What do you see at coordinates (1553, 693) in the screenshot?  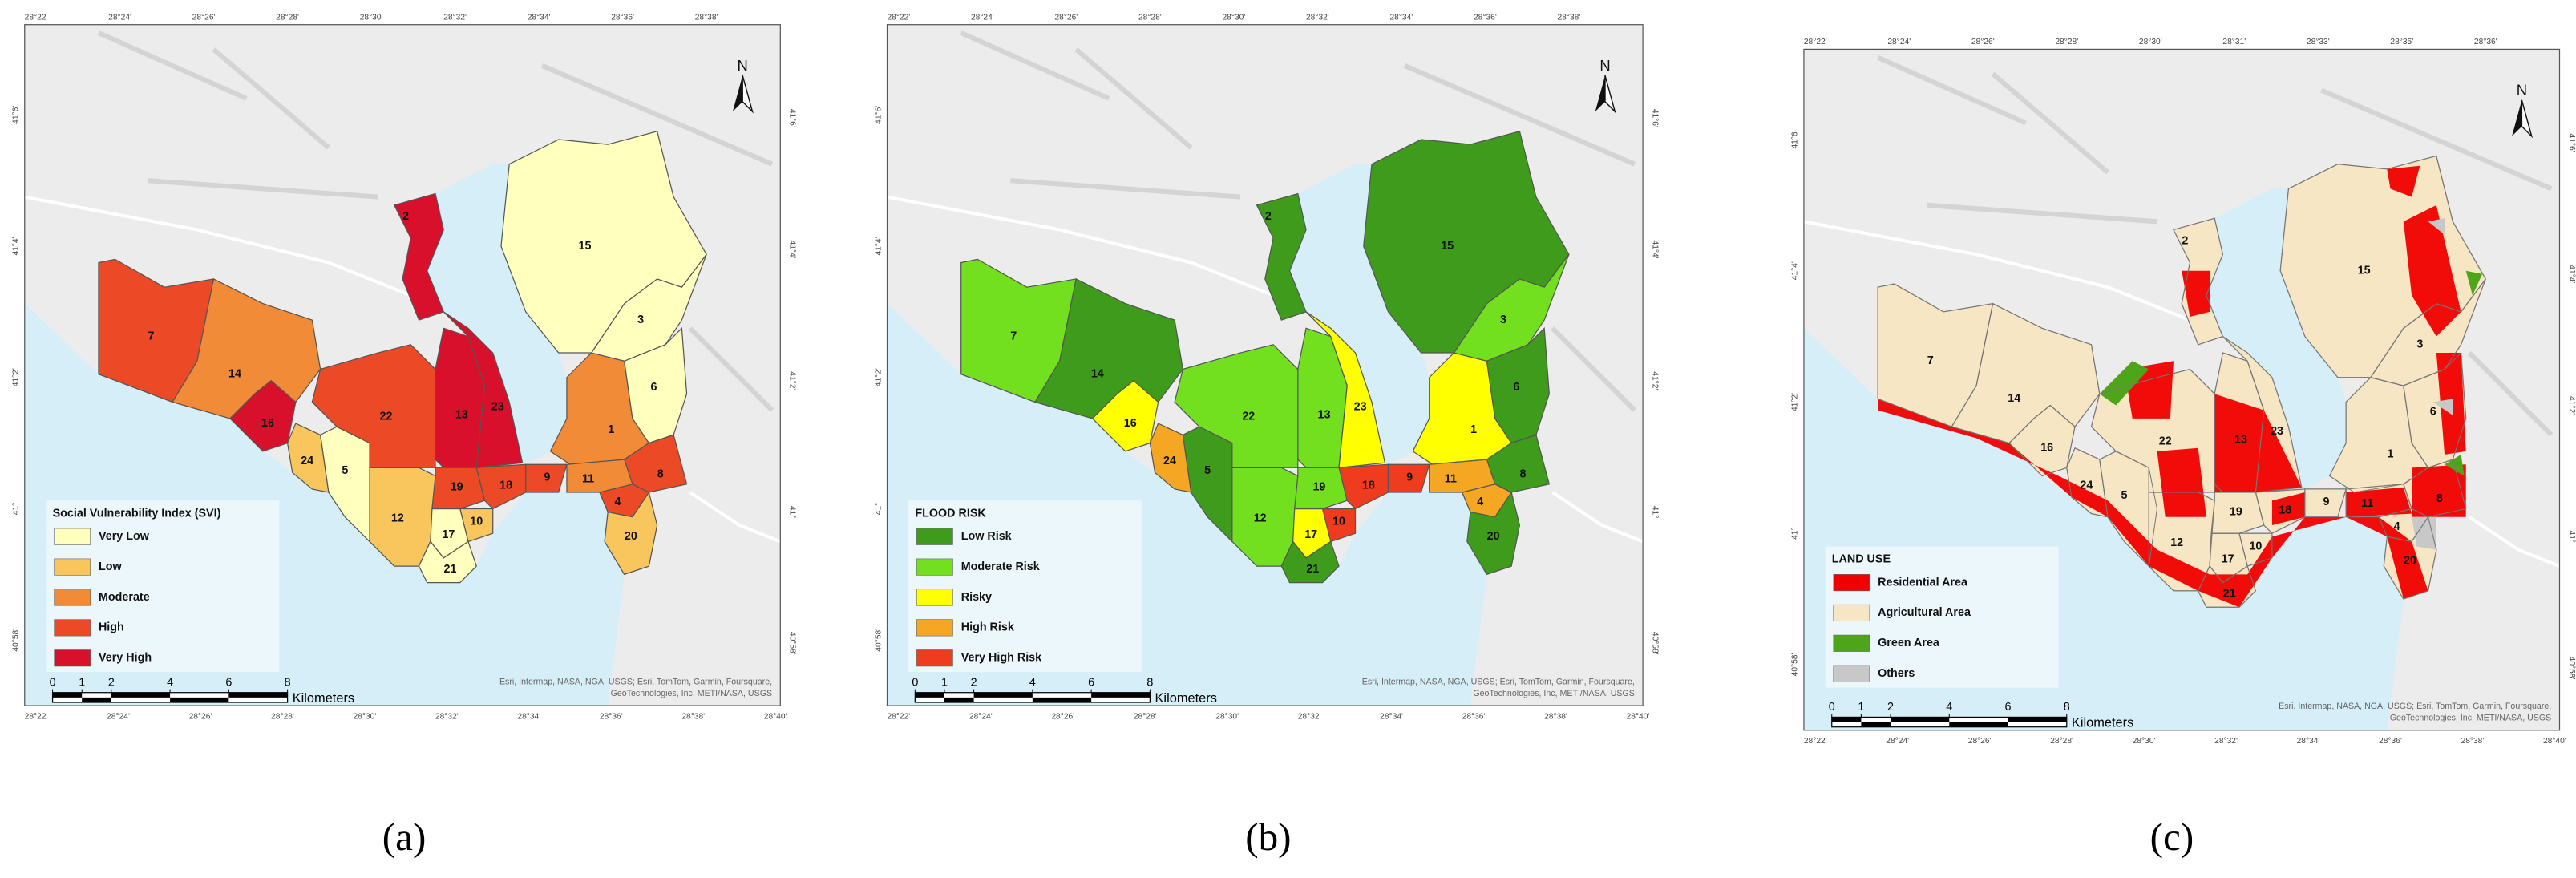 I see `attribution: GeoTechnologies, Inc, METI/NASA, USGS` at bounding box center [1553, 693].